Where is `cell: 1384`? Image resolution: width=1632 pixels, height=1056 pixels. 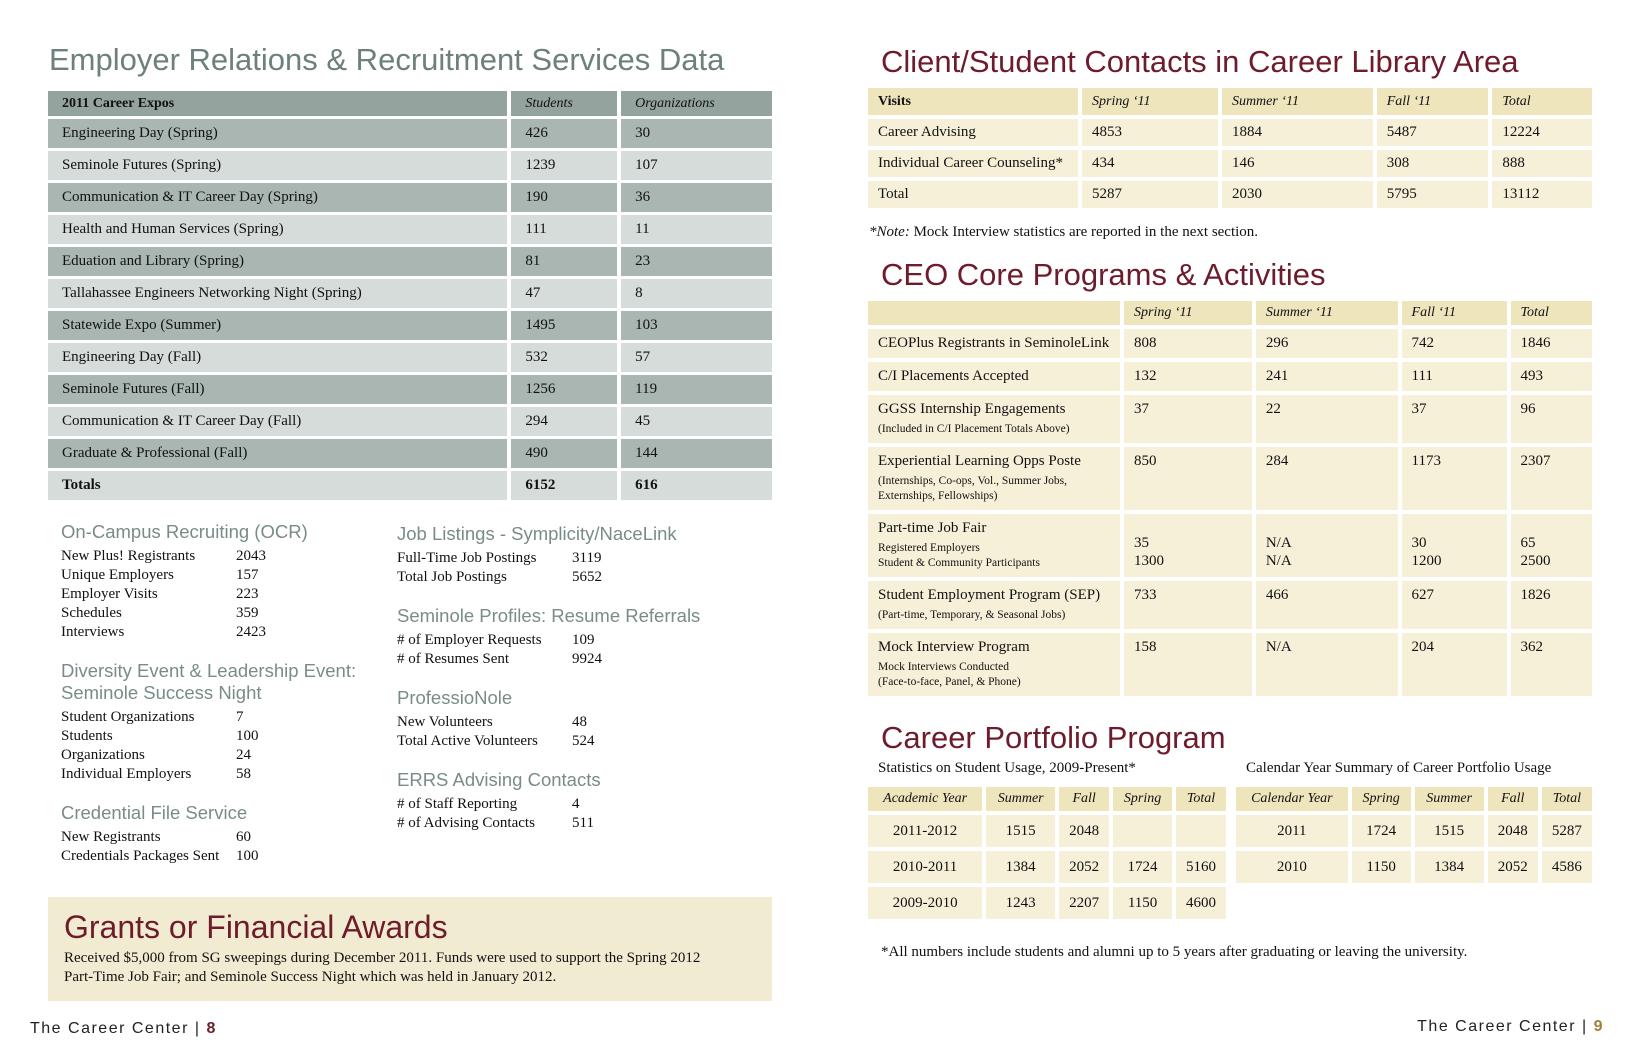
cell: 1384 is located at coordinates (1021, 867).